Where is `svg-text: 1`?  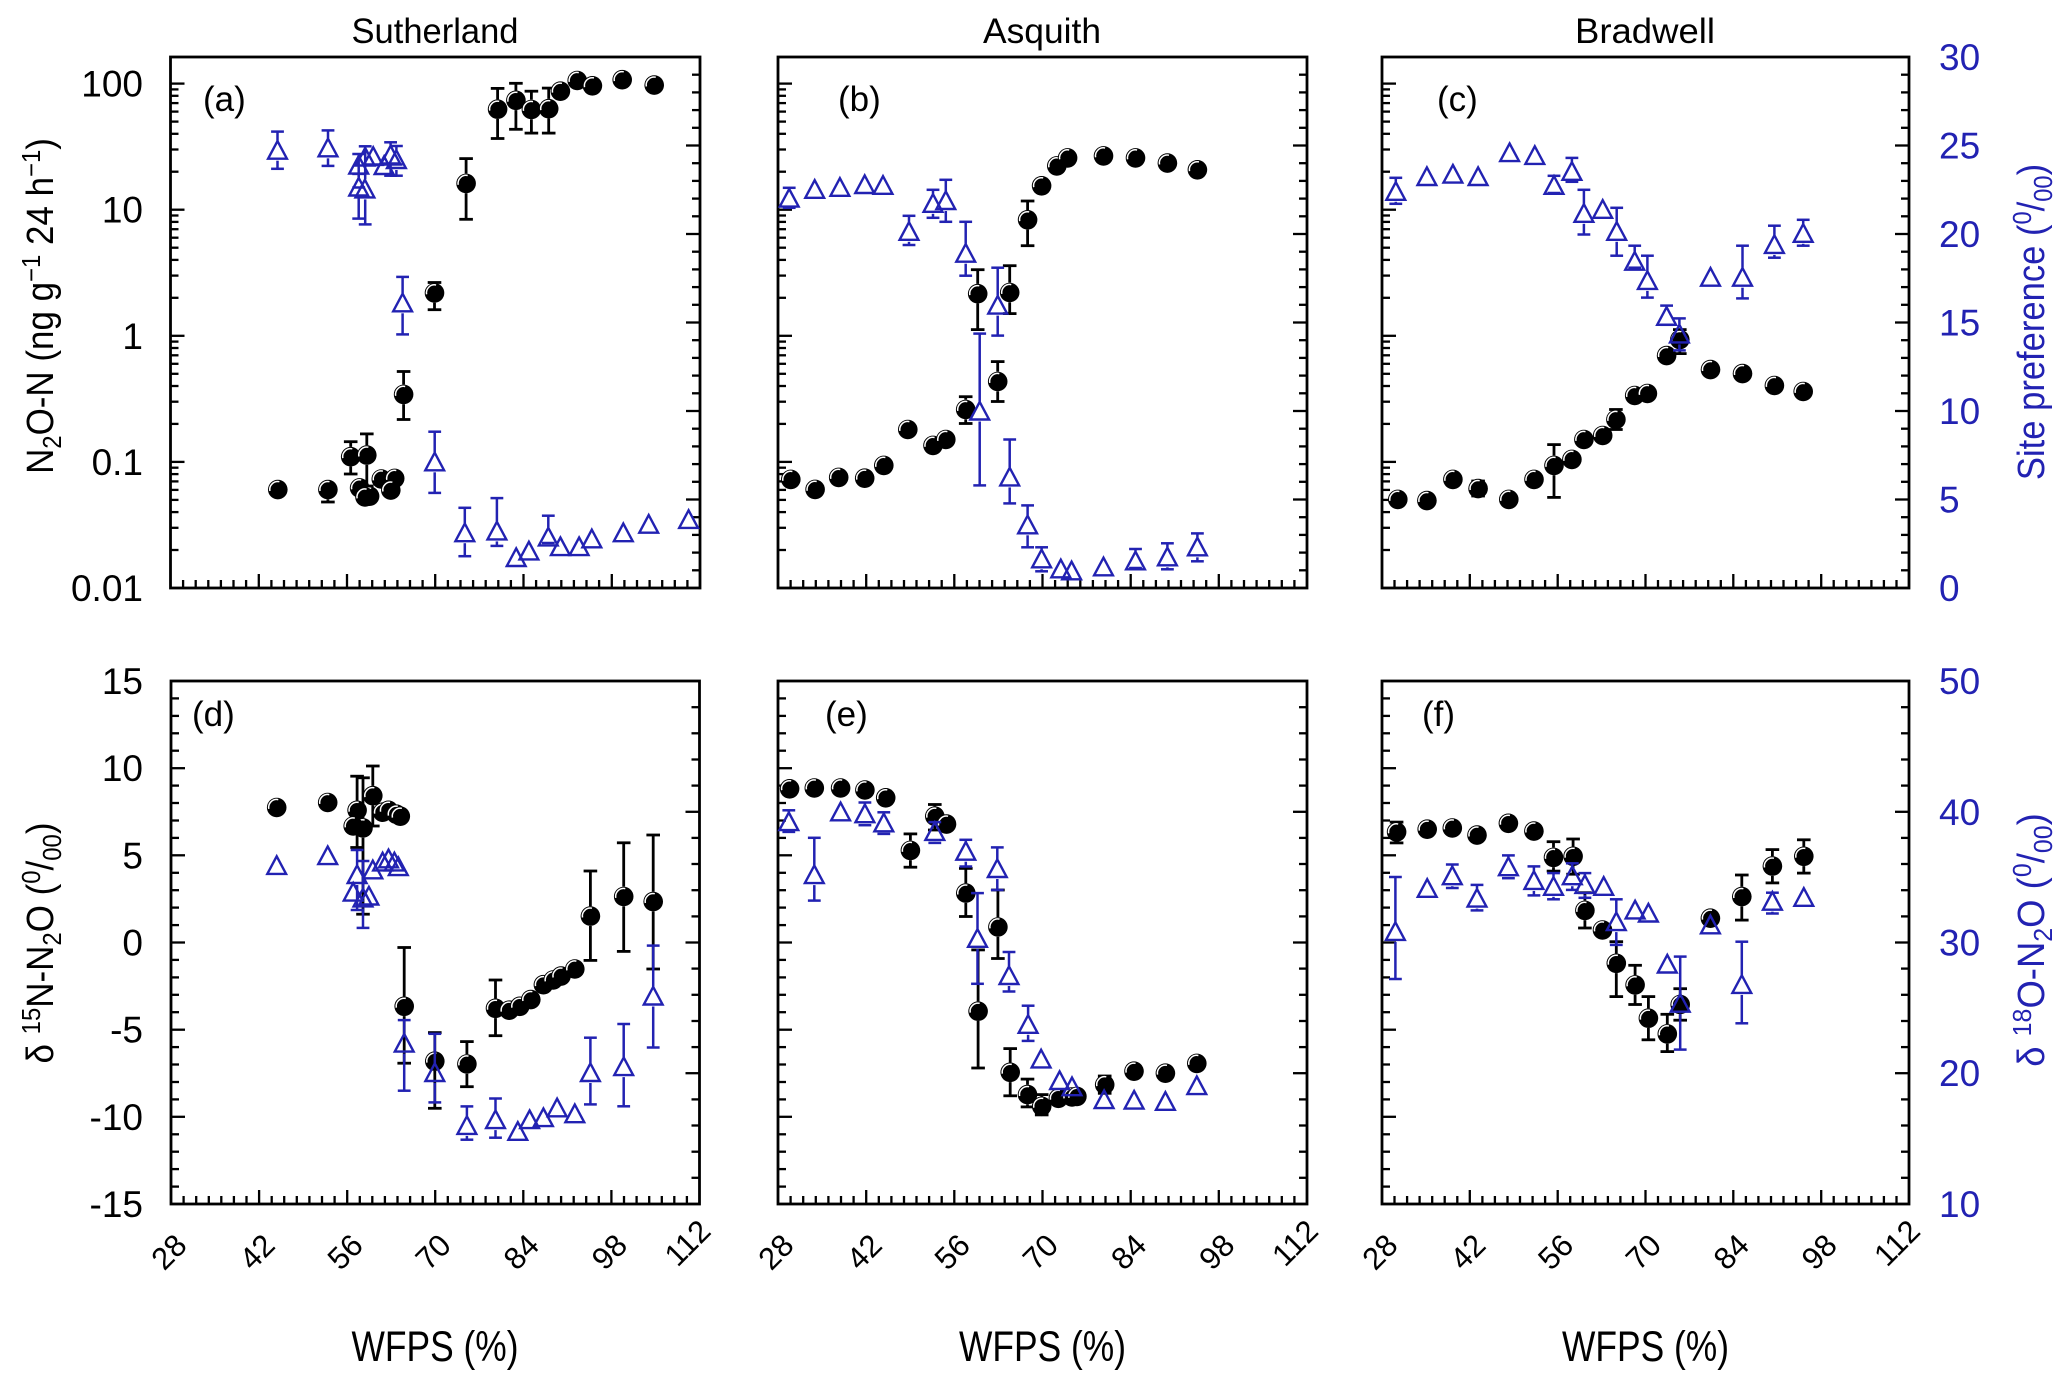 svg-text: 1 is located at coordinates (132, 336).